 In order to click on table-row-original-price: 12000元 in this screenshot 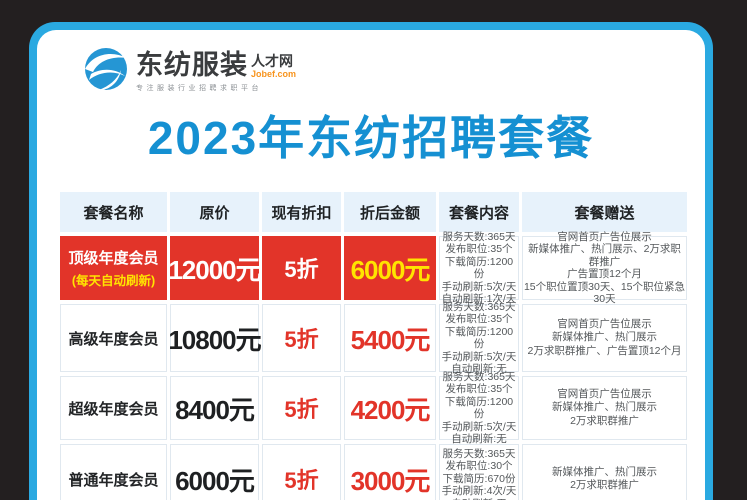, I will do `click(215, 268)`.